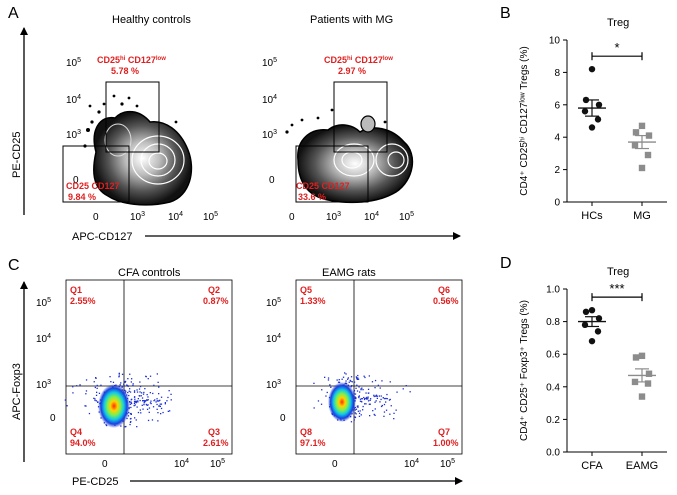 The width and height of the screenshot is (677, 495). I want to click on y-tick-label: 0.6, so click(553, 355).